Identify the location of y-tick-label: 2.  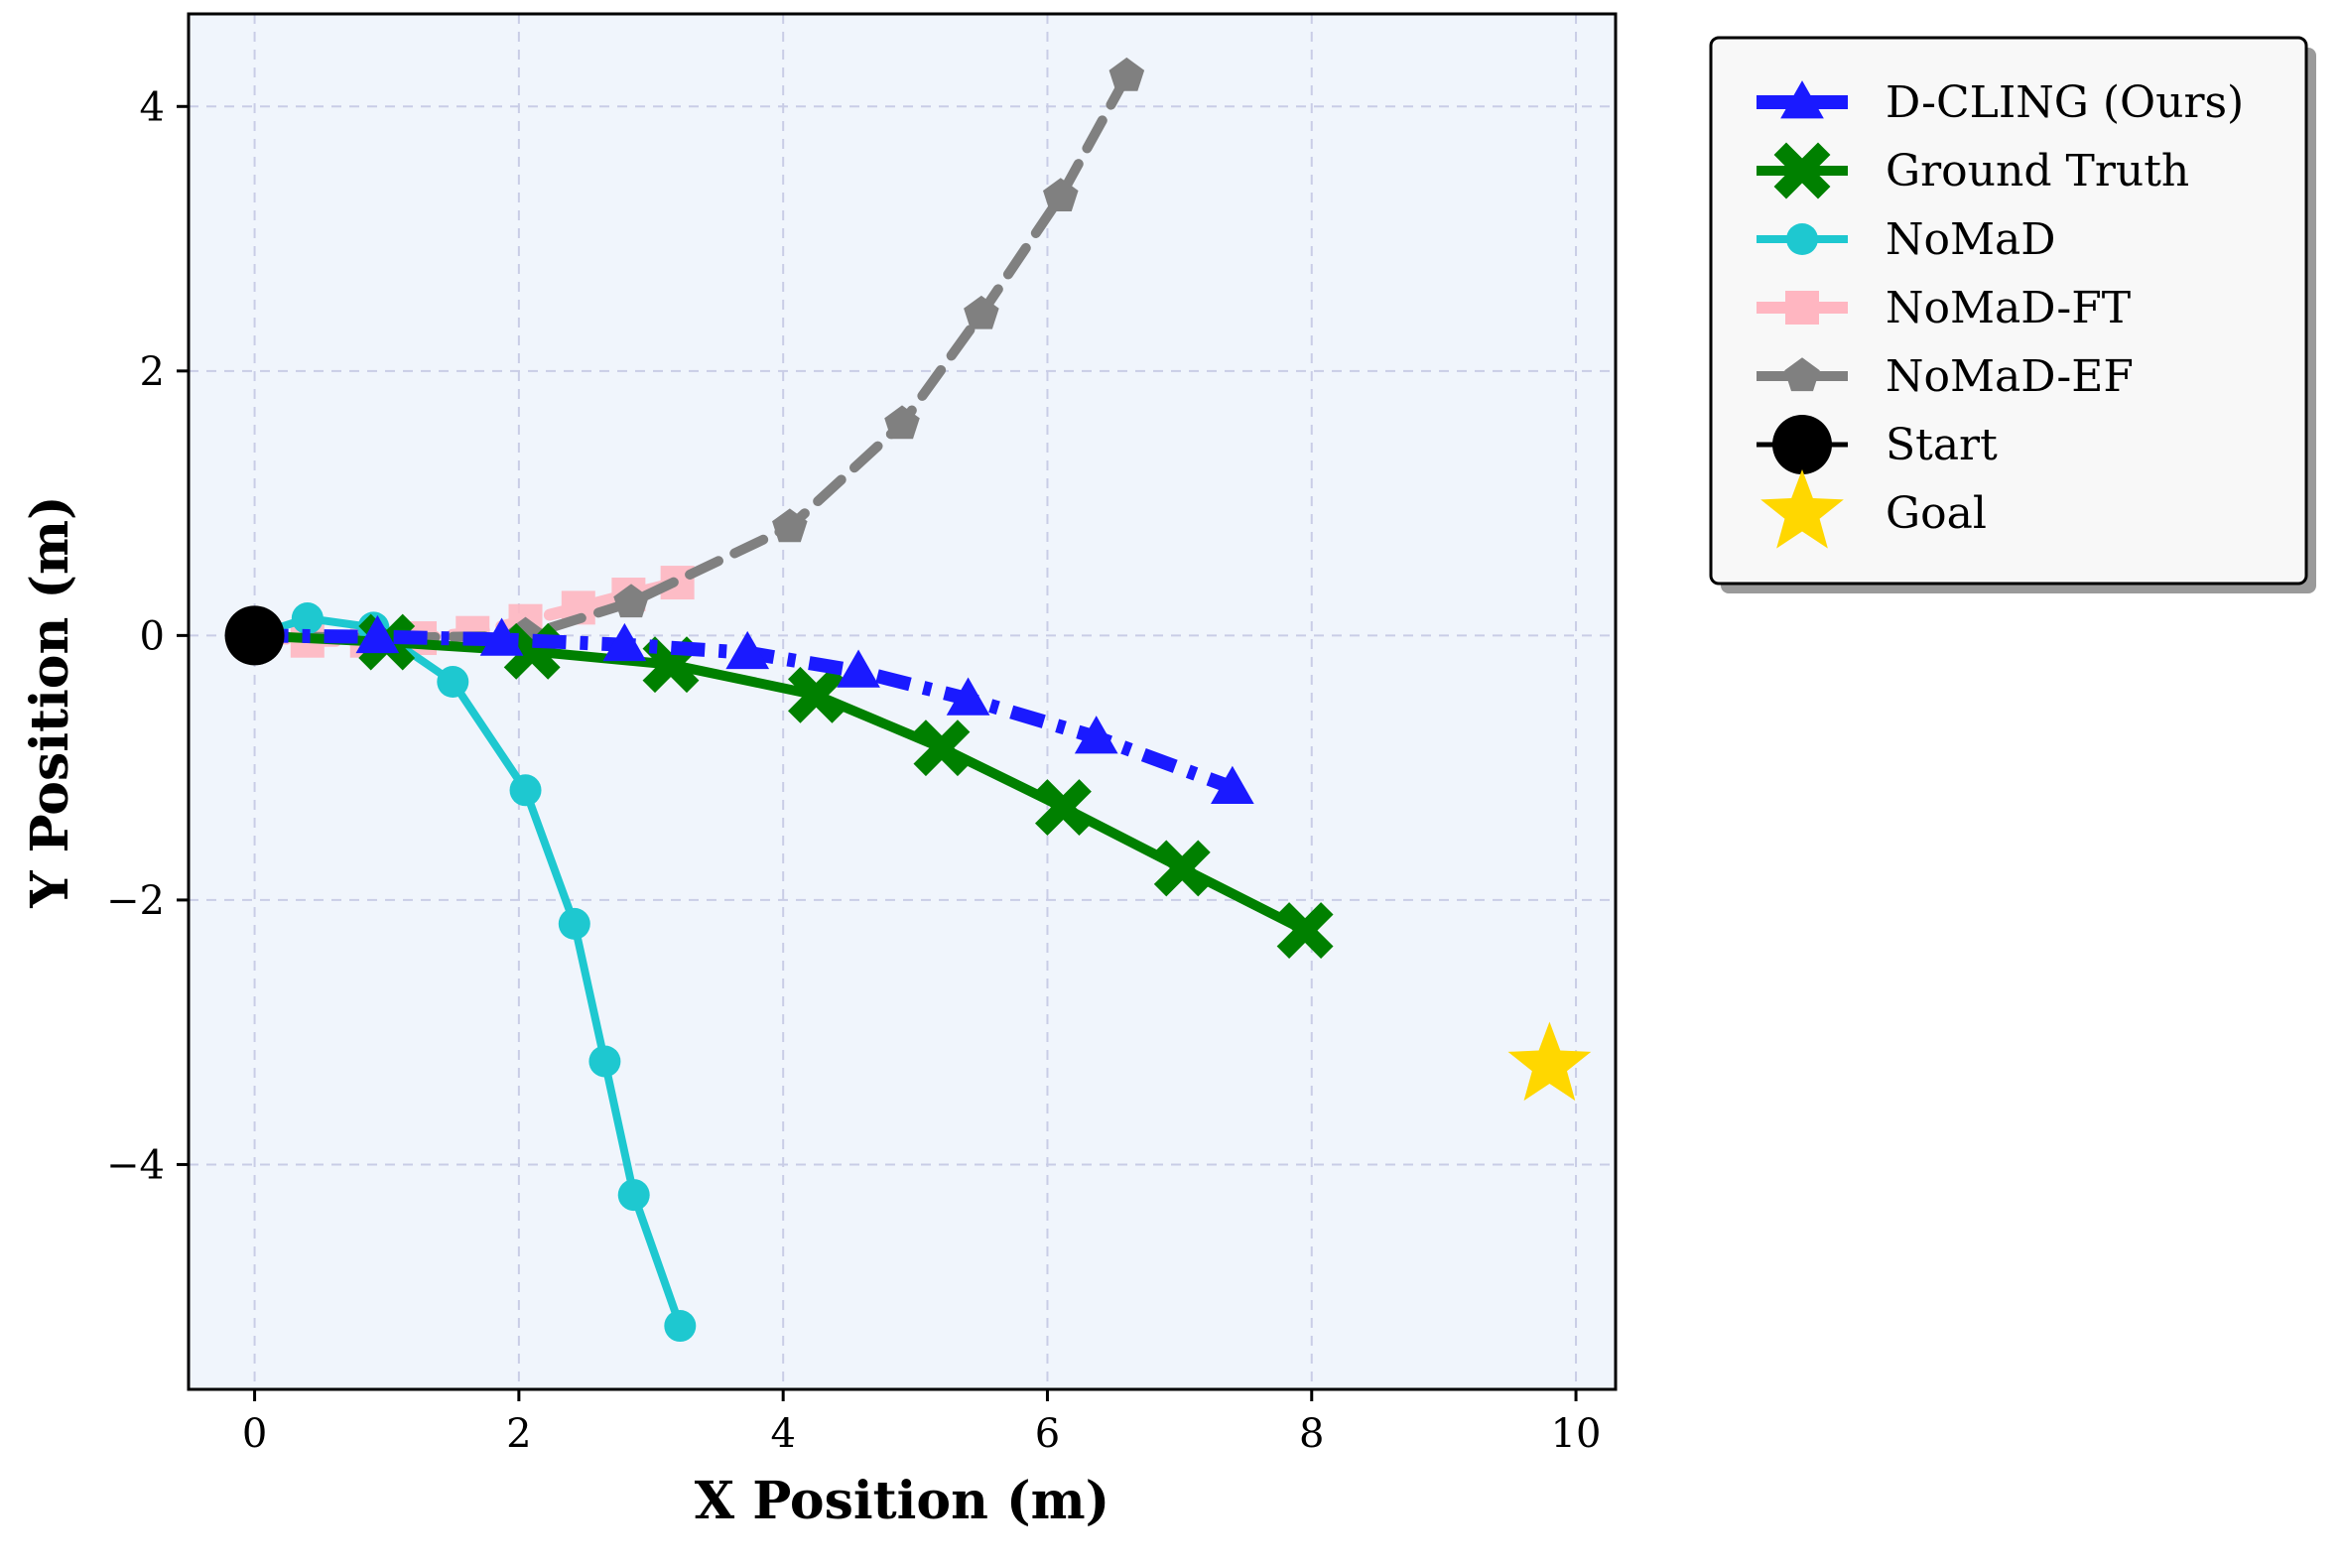
(152, 372).